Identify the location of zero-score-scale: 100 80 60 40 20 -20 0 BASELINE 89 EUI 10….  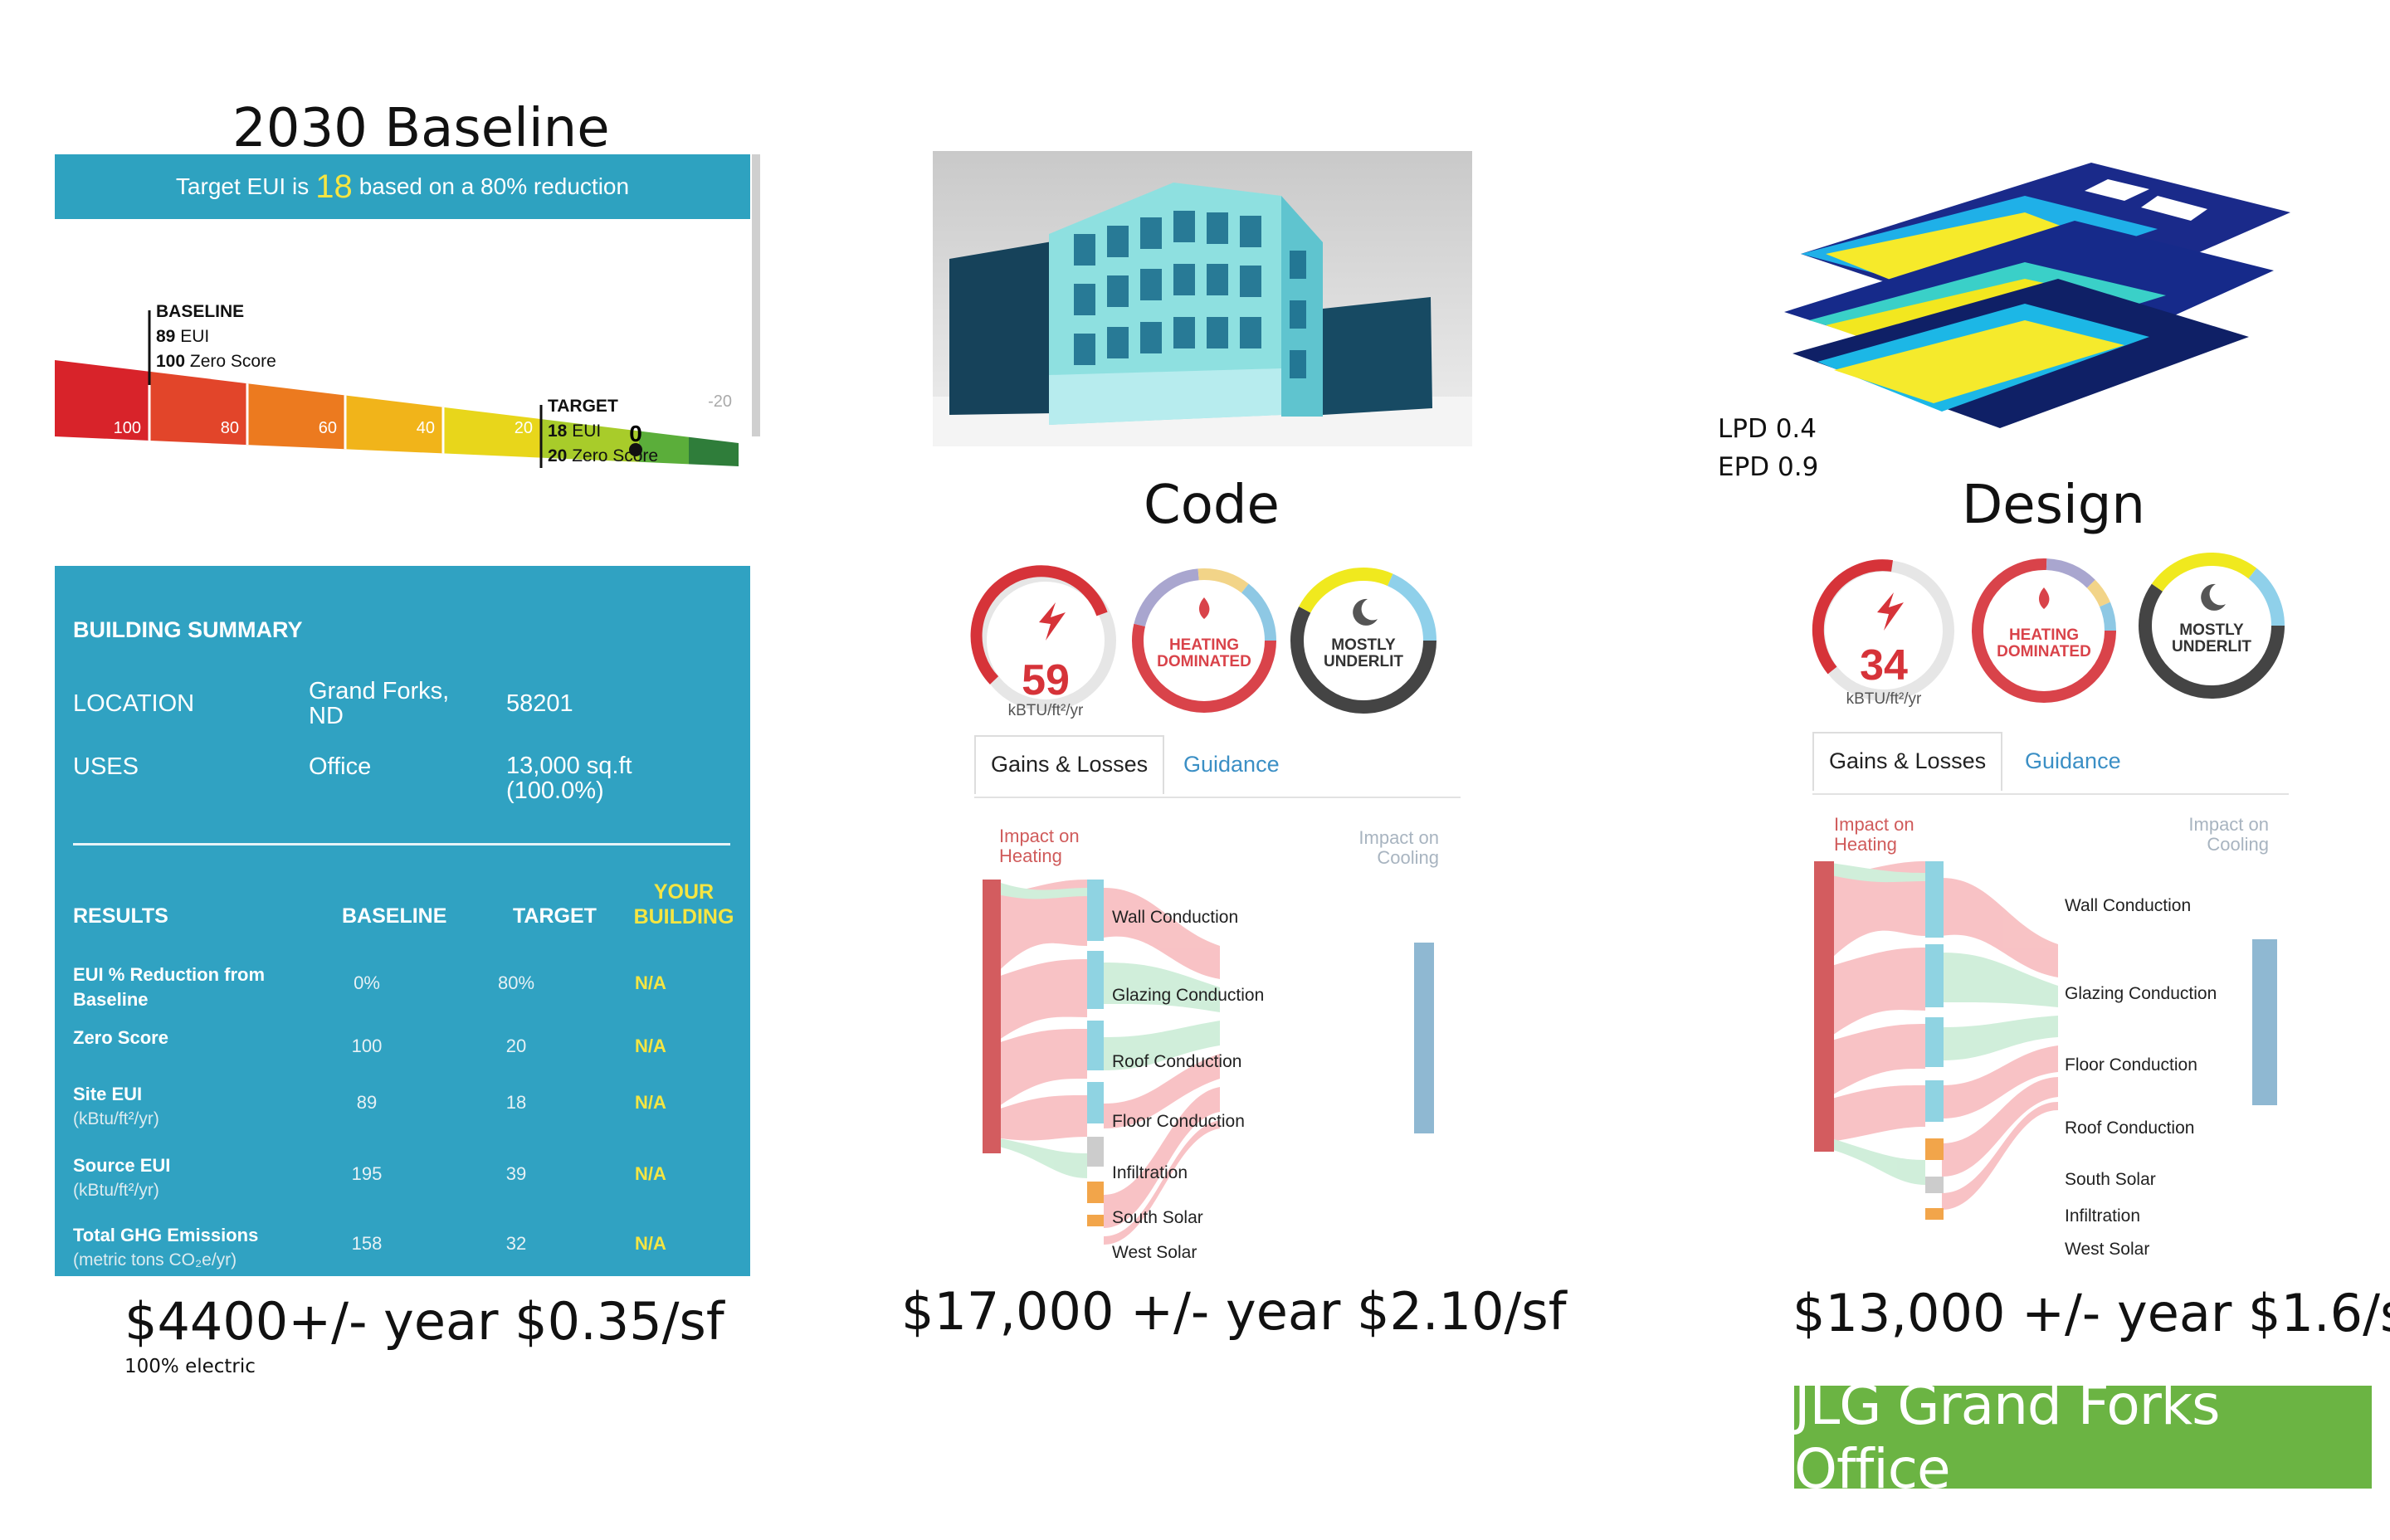
(397, 385).